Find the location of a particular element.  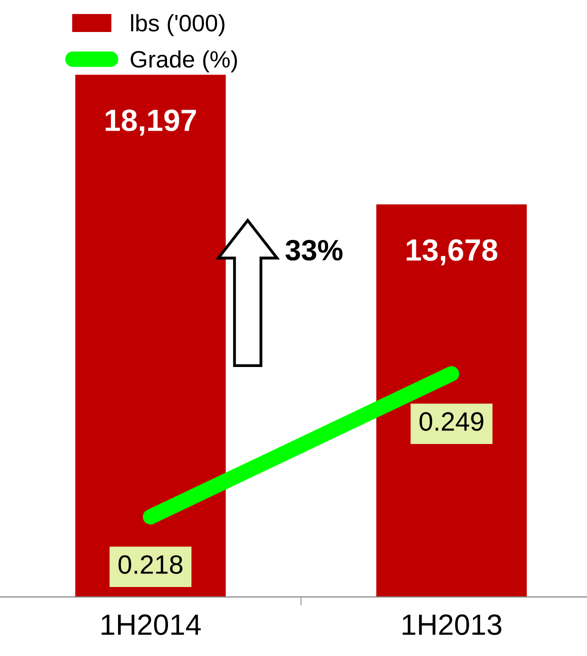

annotation: 33% is located at coordinates (314, 250).